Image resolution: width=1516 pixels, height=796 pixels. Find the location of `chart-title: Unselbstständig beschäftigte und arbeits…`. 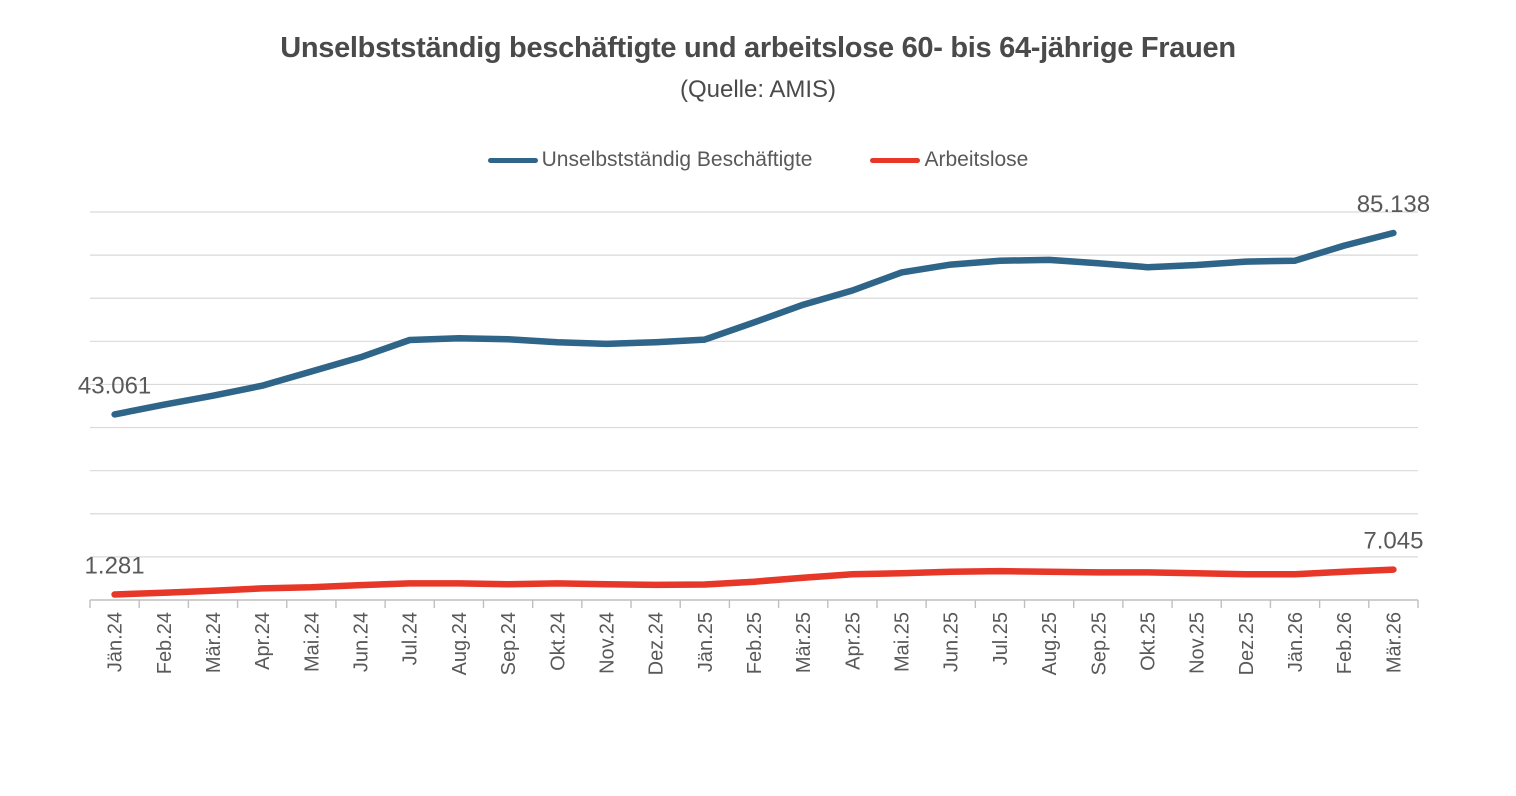

chart-title: Unselbstständig beschäftigte und arbeits… is located at coordinates (758, 48).